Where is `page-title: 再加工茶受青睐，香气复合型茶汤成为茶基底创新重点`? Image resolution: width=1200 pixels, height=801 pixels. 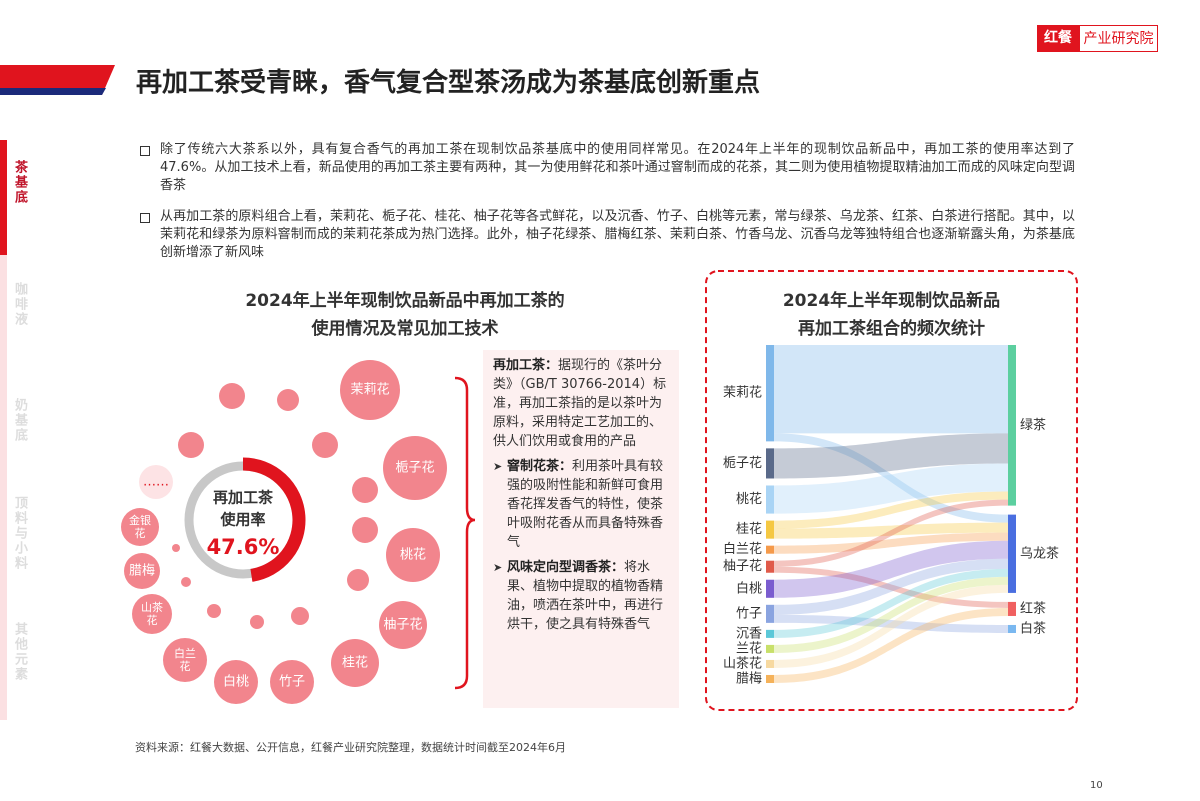
page-title: 再加工茶受青睐，香气复合型茶汤成为茶基底创新重点 is located at coordinates (448, 83).